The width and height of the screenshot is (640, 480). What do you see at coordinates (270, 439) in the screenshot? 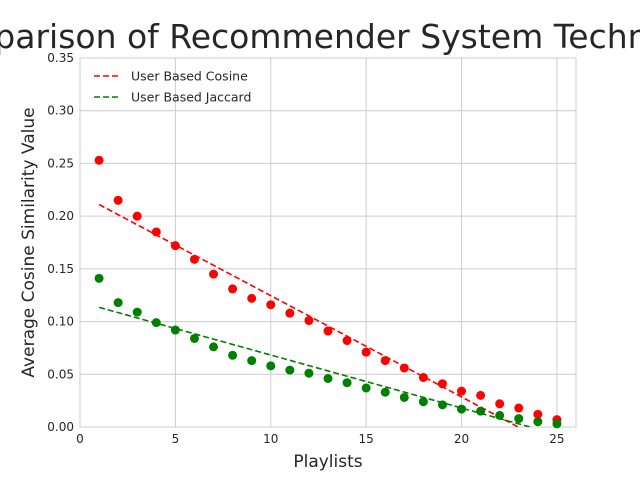
I see `x-tick-label: 10` at bounding box center [270, 439].